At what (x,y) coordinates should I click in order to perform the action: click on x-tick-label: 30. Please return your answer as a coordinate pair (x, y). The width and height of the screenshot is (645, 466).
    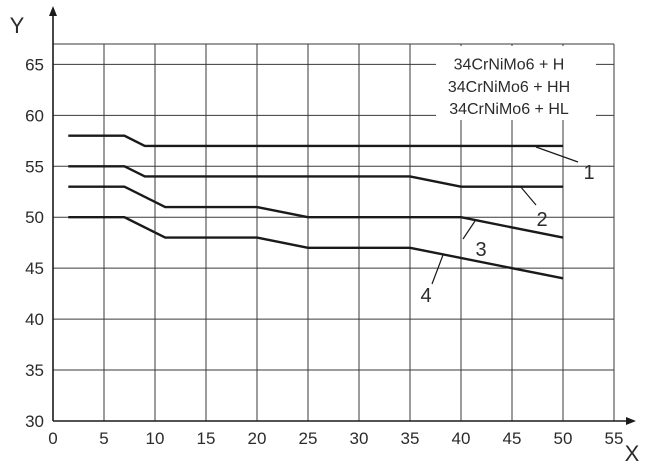
    Looking at the image, I should click on (359, 438).